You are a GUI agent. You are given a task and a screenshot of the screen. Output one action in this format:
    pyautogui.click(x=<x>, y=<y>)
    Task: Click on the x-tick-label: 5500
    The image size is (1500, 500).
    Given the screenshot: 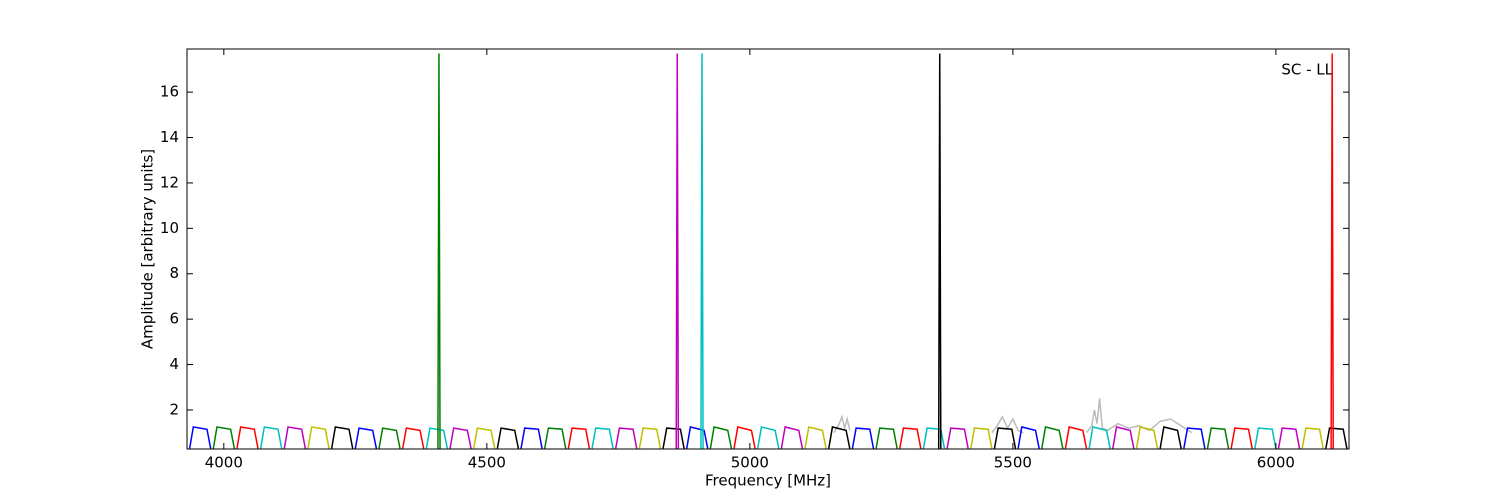 What is the action you would take?
    pyautogui.click(x=1013, y=463)
    